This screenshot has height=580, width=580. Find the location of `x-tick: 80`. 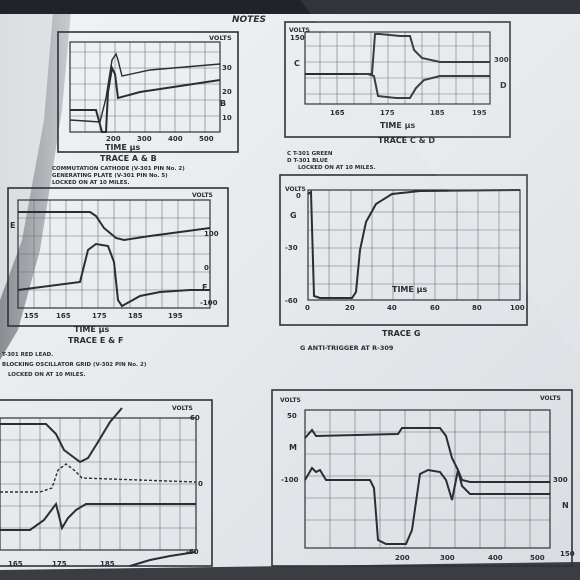

x-tick: 80 is located at coordinates (477, 308).